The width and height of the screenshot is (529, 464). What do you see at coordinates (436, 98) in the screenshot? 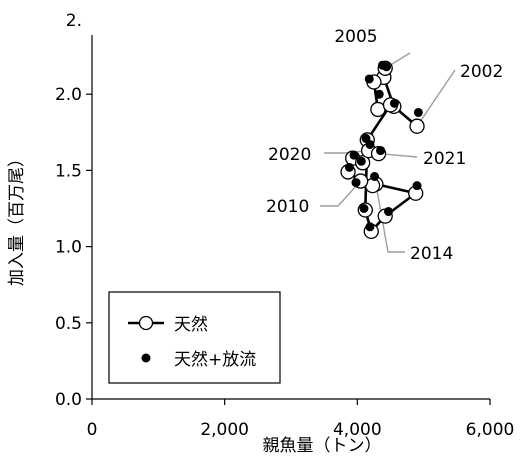
I see `annotation-leader-2002` at bounding box center [436, 98].